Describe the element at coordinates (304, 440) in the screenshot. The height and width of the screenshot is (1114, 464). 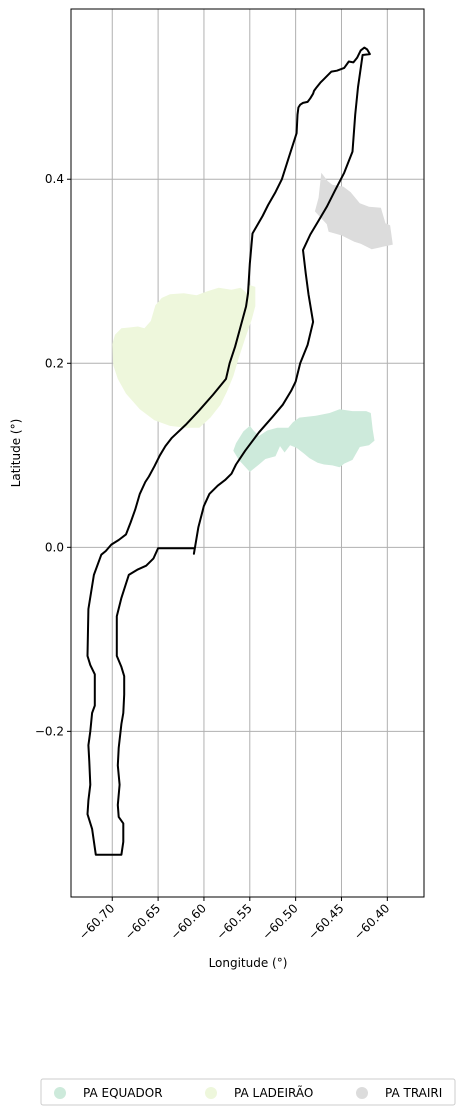
I see `area-pa-equador` at that location.